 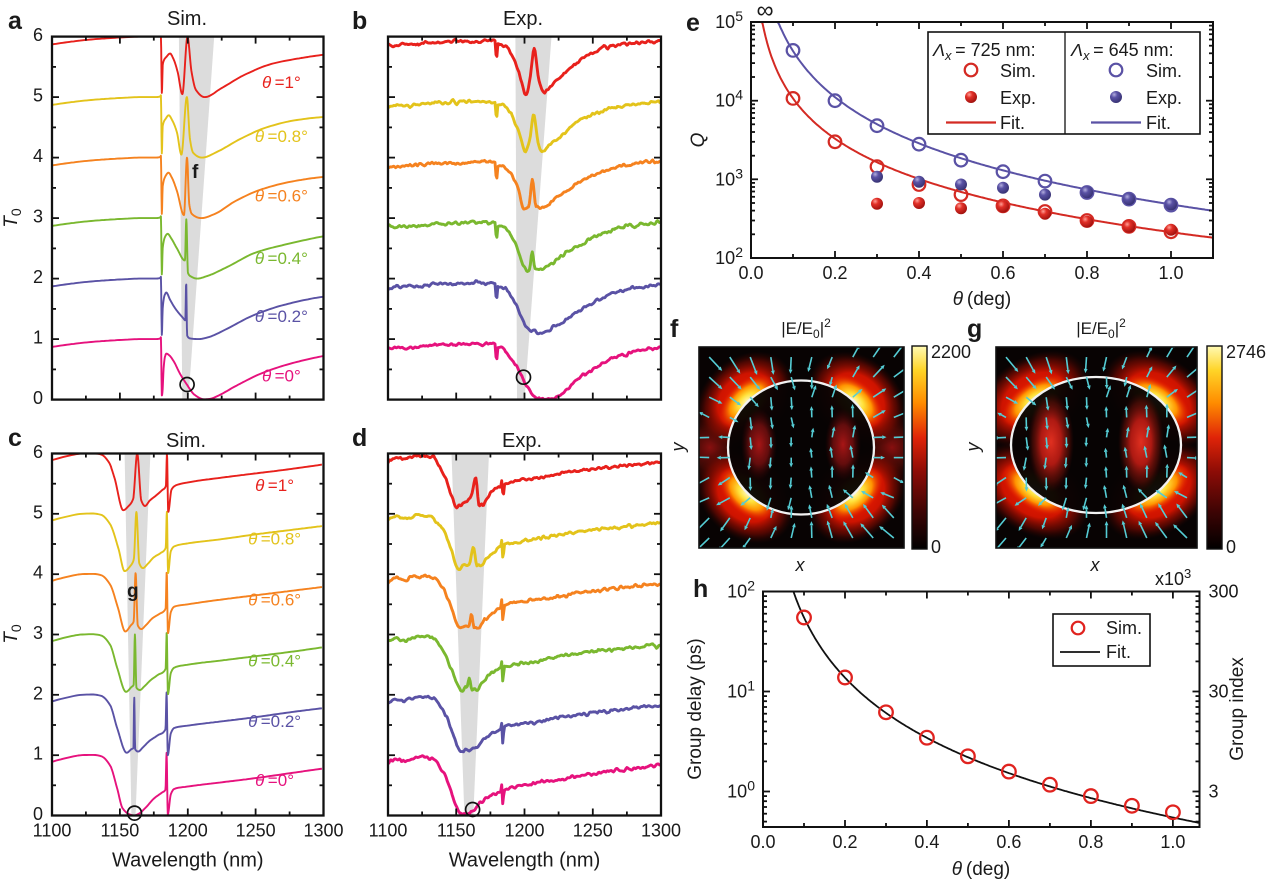 I want to click on svg-text: 2746, so click(x=1246, y=352).